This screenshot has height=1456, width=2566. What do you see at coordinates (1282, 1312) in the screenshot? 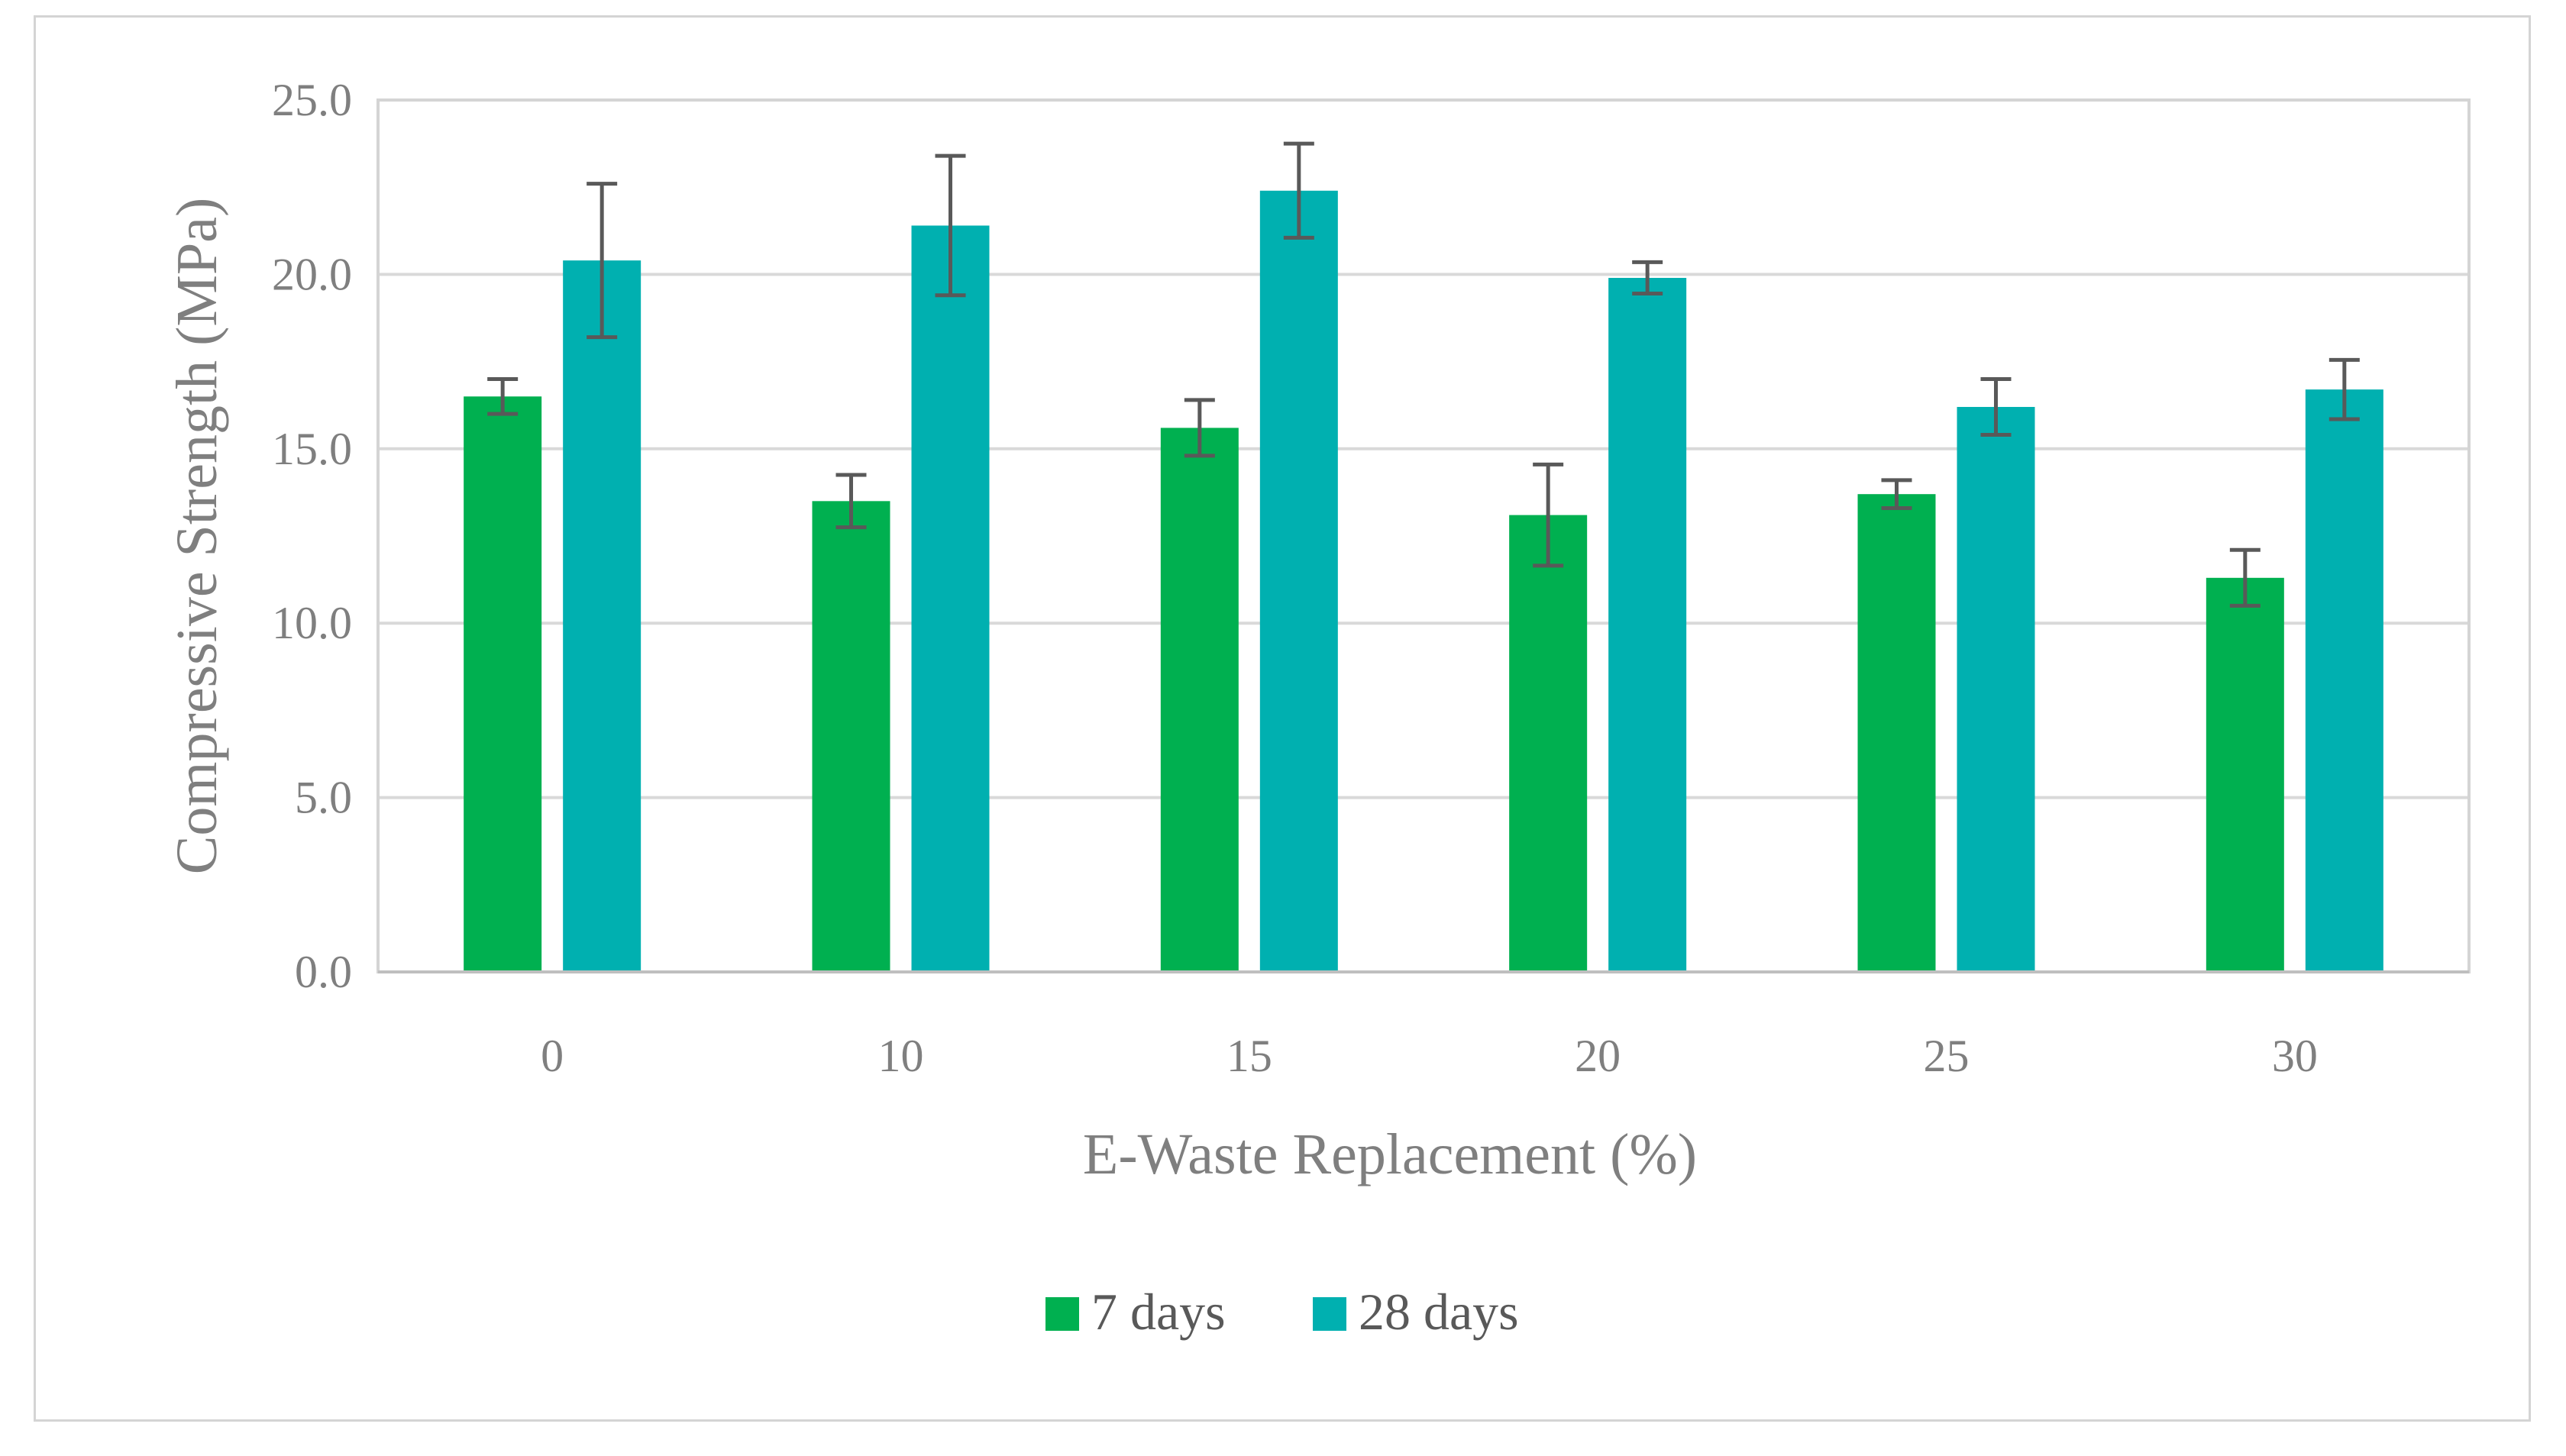
I see `legend: 7 days 28 days` at bounding box center [1282, 1312].